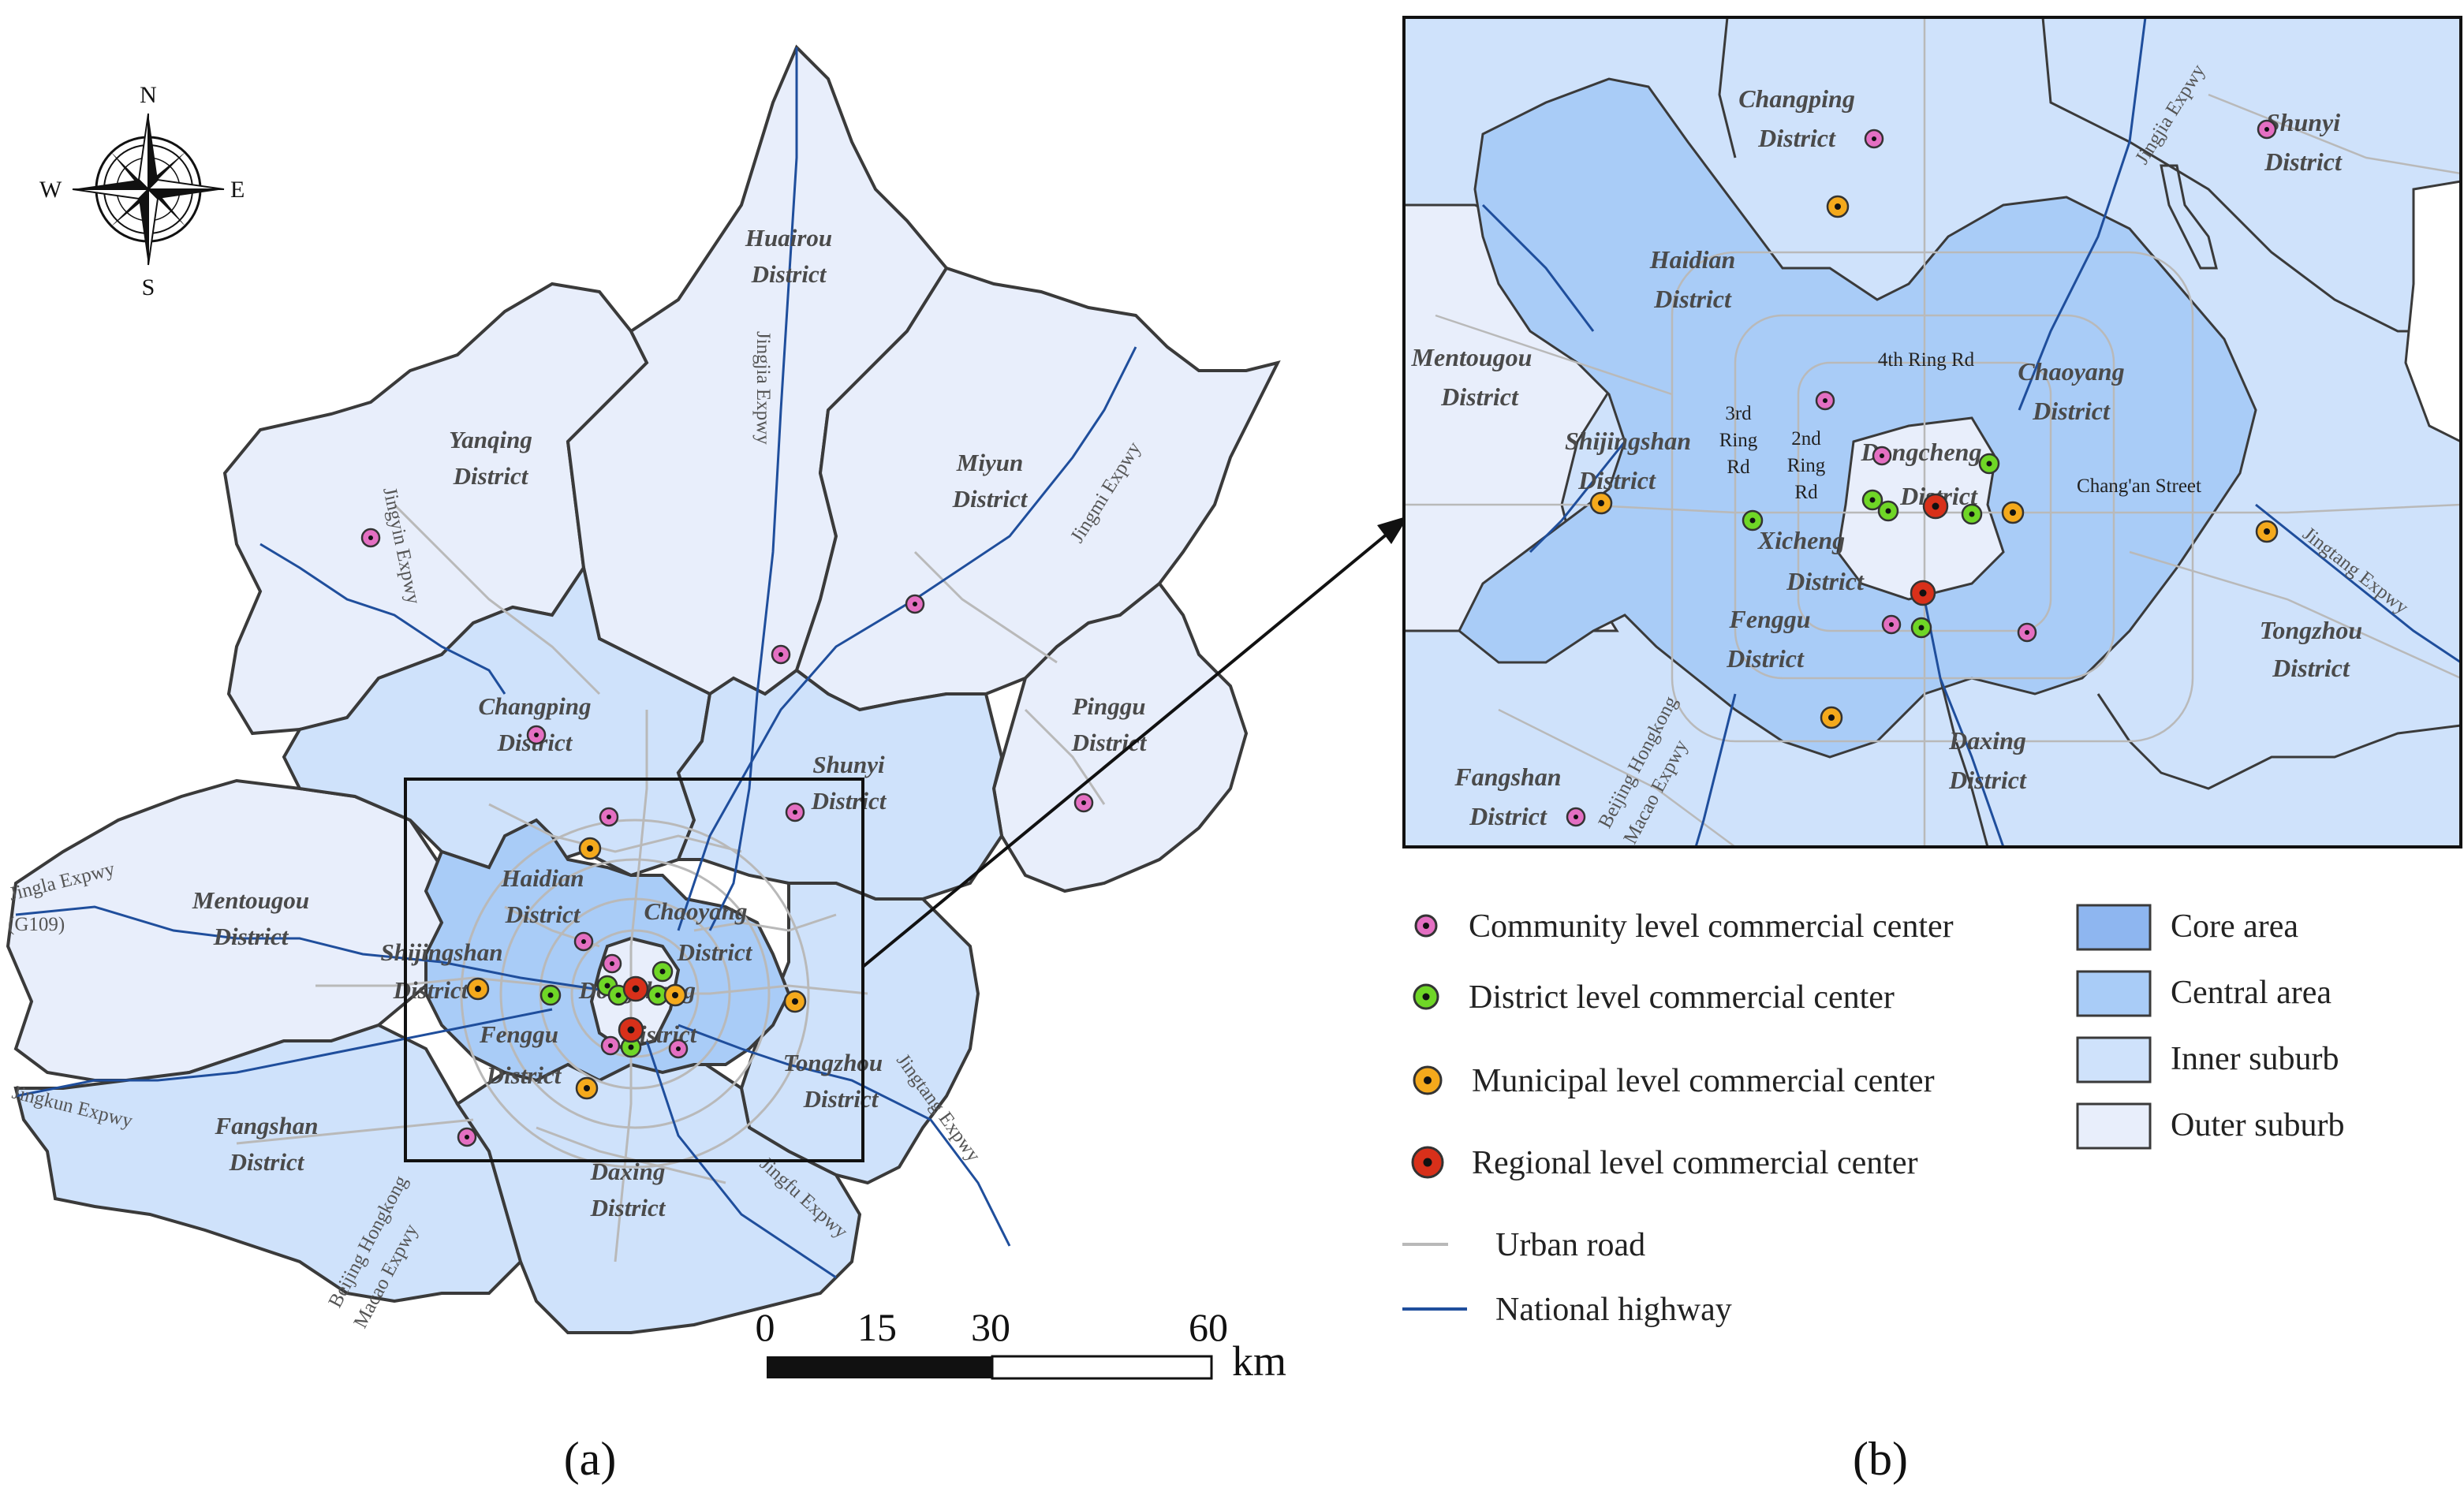 The height and width of the screenshot is (1503, 2464). What do you see at coordinates (1682, 997) in the screenshot?
I see `legend-district-label: District level commercial center` at bounding box center [1682, 997].